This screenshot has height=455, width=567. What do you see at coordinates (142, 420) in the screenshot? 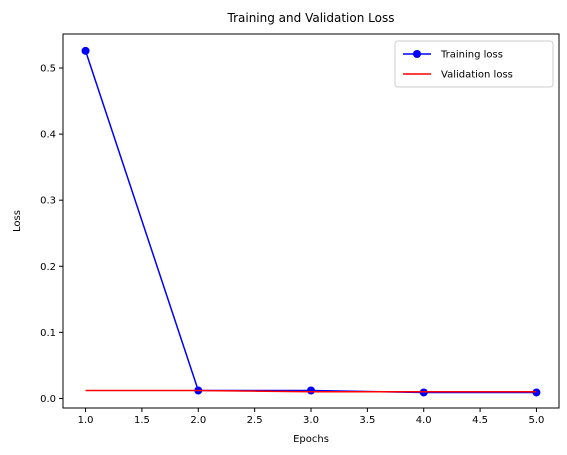
I see `x-tick-label: 1.5` at bounding box center [142, 420].